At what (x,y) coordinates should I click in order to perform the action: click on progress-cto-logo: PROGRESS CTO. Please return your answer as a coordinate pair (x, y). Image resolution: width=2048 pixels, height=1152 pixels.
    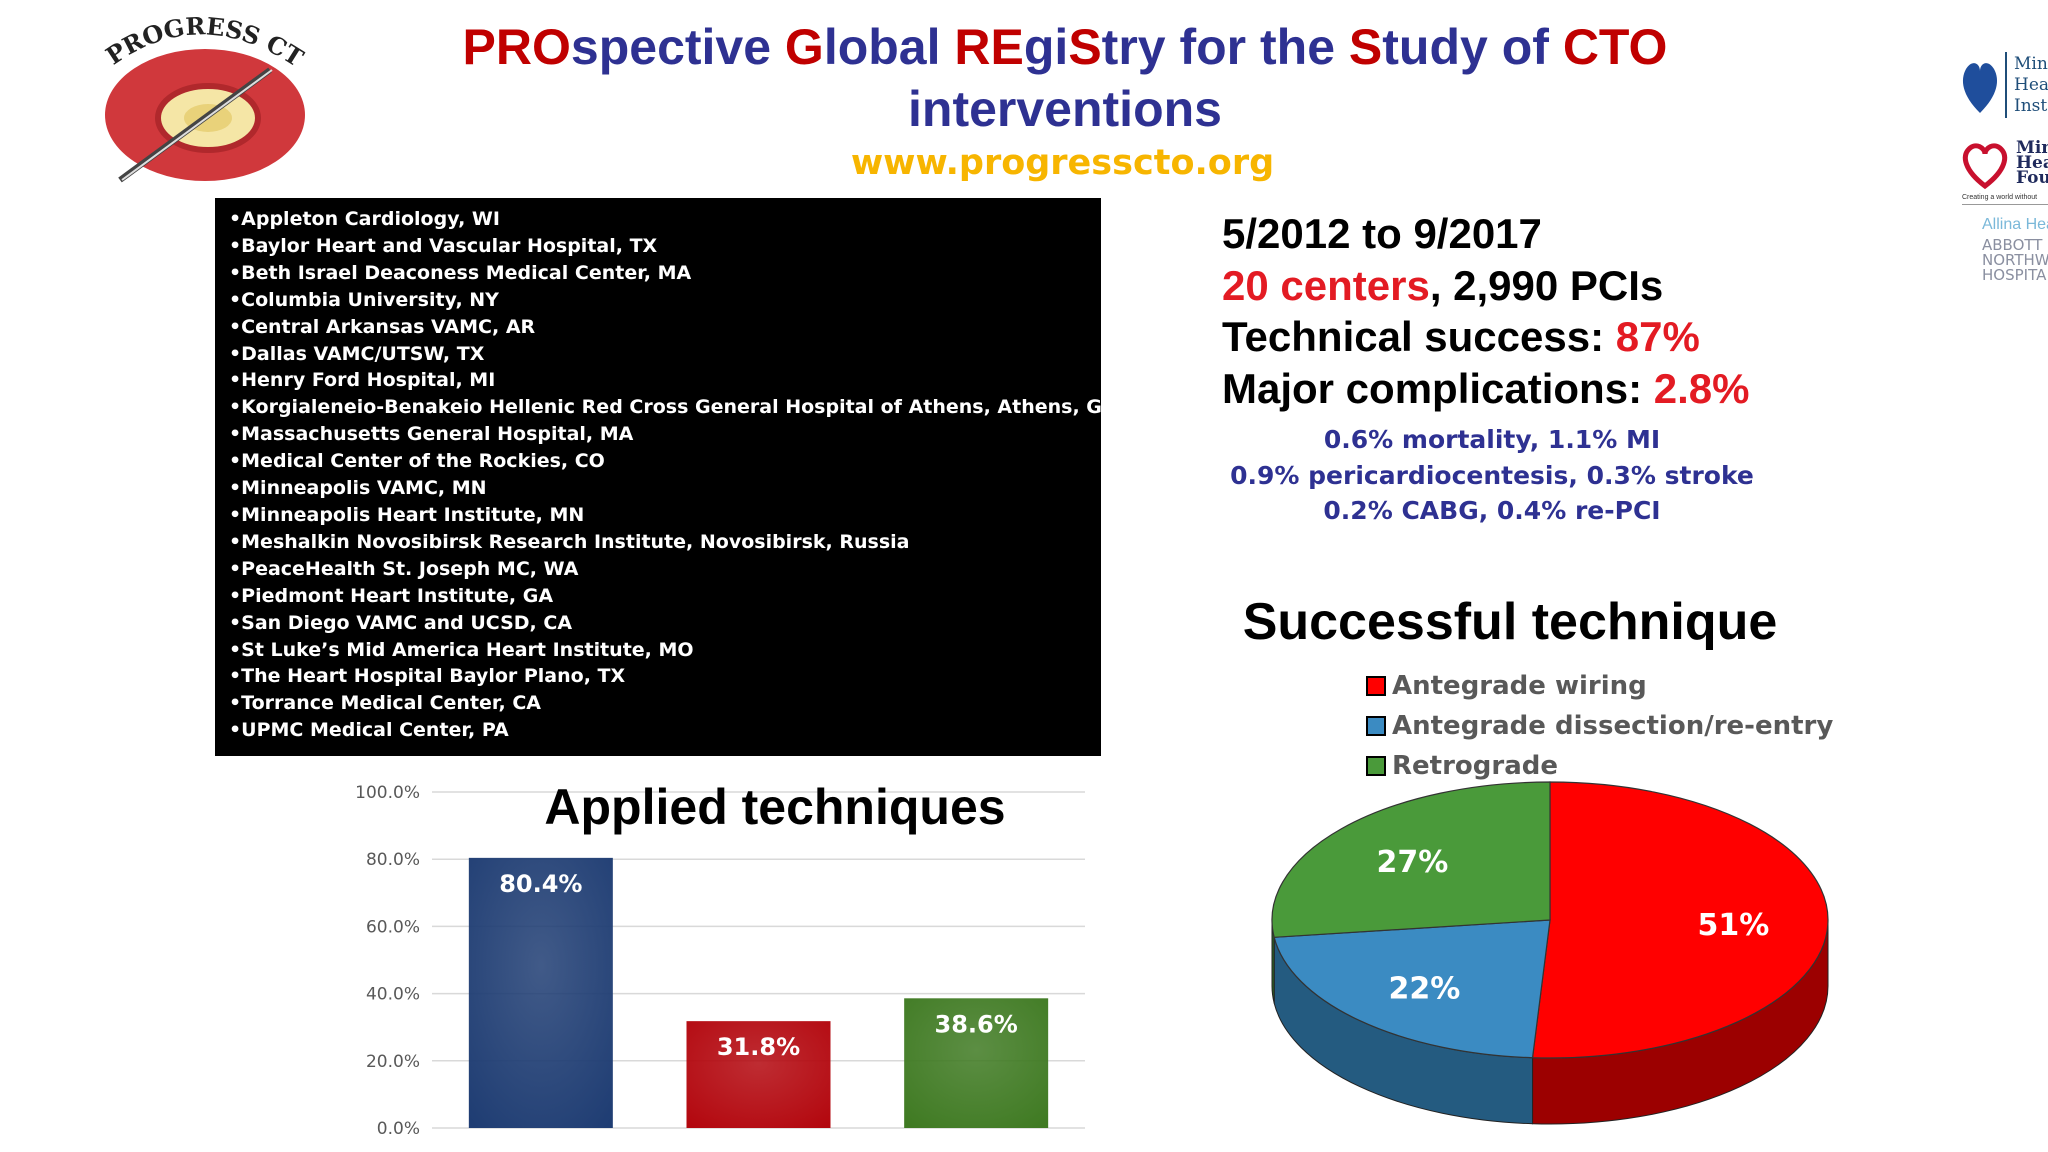
    Looking at the image, I should click on (199, 96).